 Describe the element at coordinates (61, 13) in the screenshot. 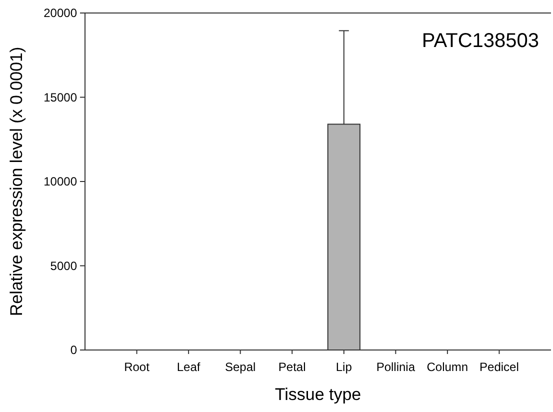

I see `y-tick-label: 20000` at that location.